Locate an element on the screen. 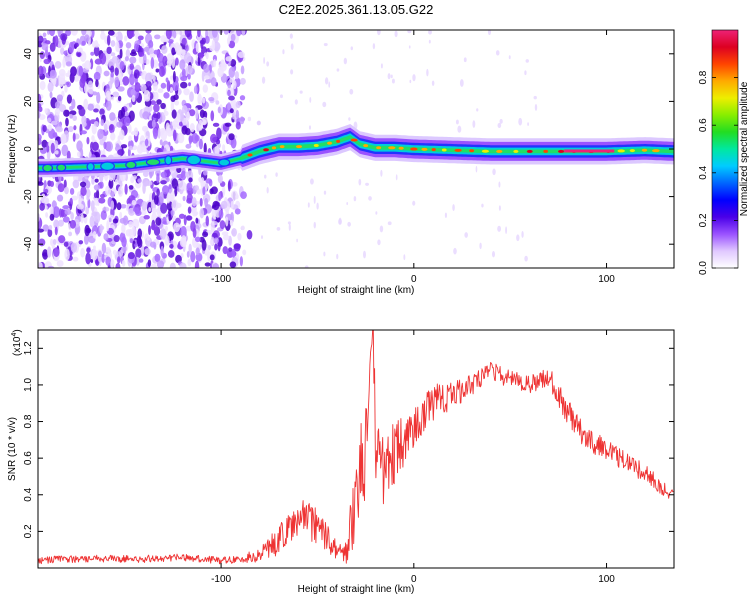 The width and height of the screenshot is (750, 600). spectrogram-y-tick-label: -40 is located at coordinates (28, 244).